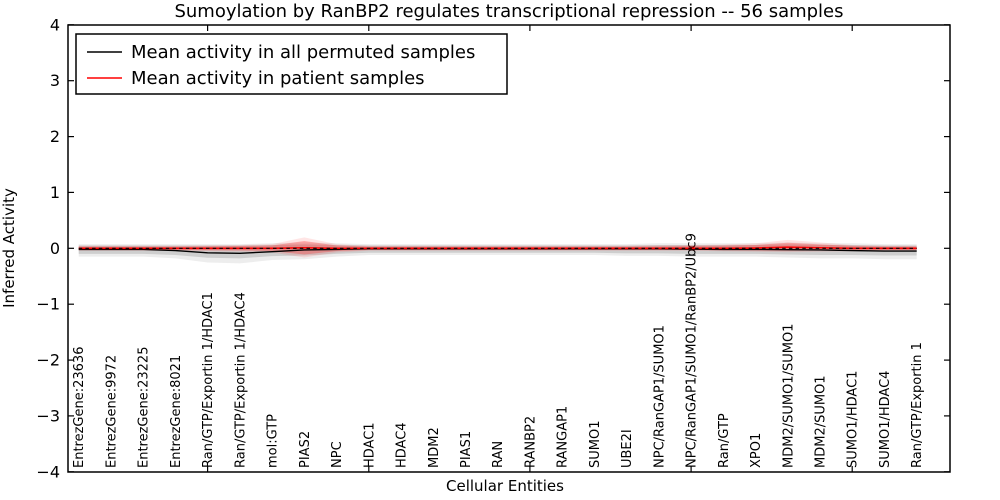 This screenshot has width=1000, height=500. Describe the element at coordinates (595, 445) in the screenshot. I see `category-label: SUMO1` at that location.